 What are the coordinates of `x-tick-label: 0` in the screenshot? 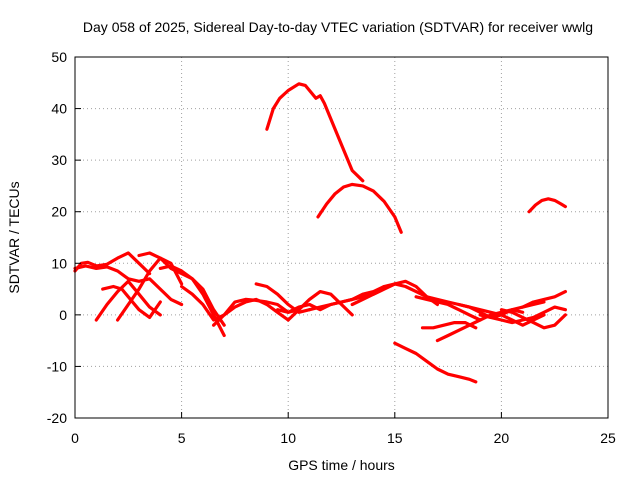 It's located at (75, 438).